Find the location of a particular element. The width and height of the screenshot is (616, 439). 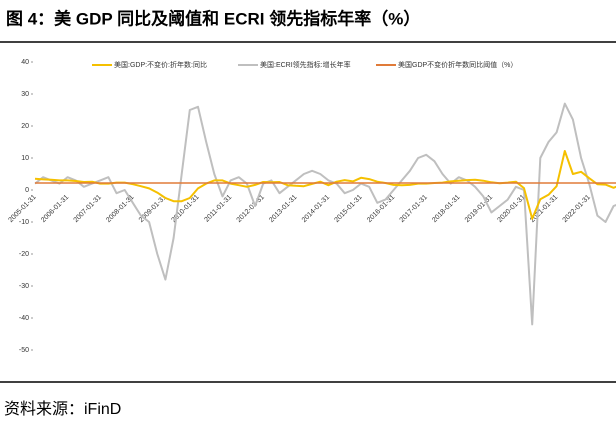

y-tick-label: 0 is located at coordinates (27, 190).